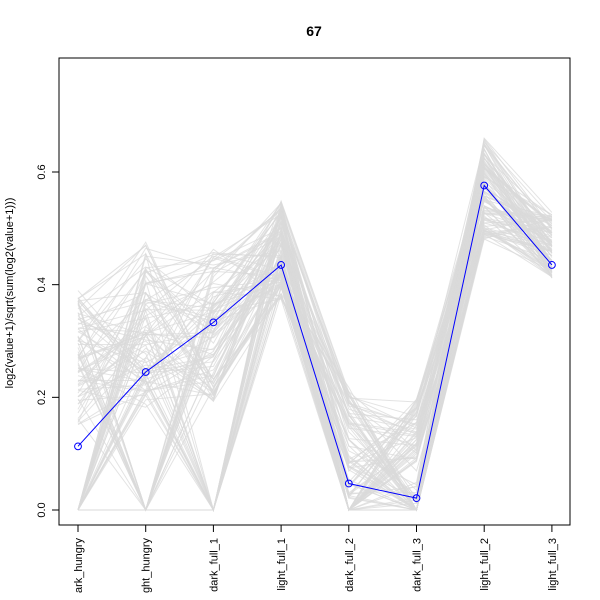 The image size is (600, 600). Describe the element at coordinates (48, 341) in the screenshot. I see `y-axis: 0.0 0.2 0.4 0.6` at that location.